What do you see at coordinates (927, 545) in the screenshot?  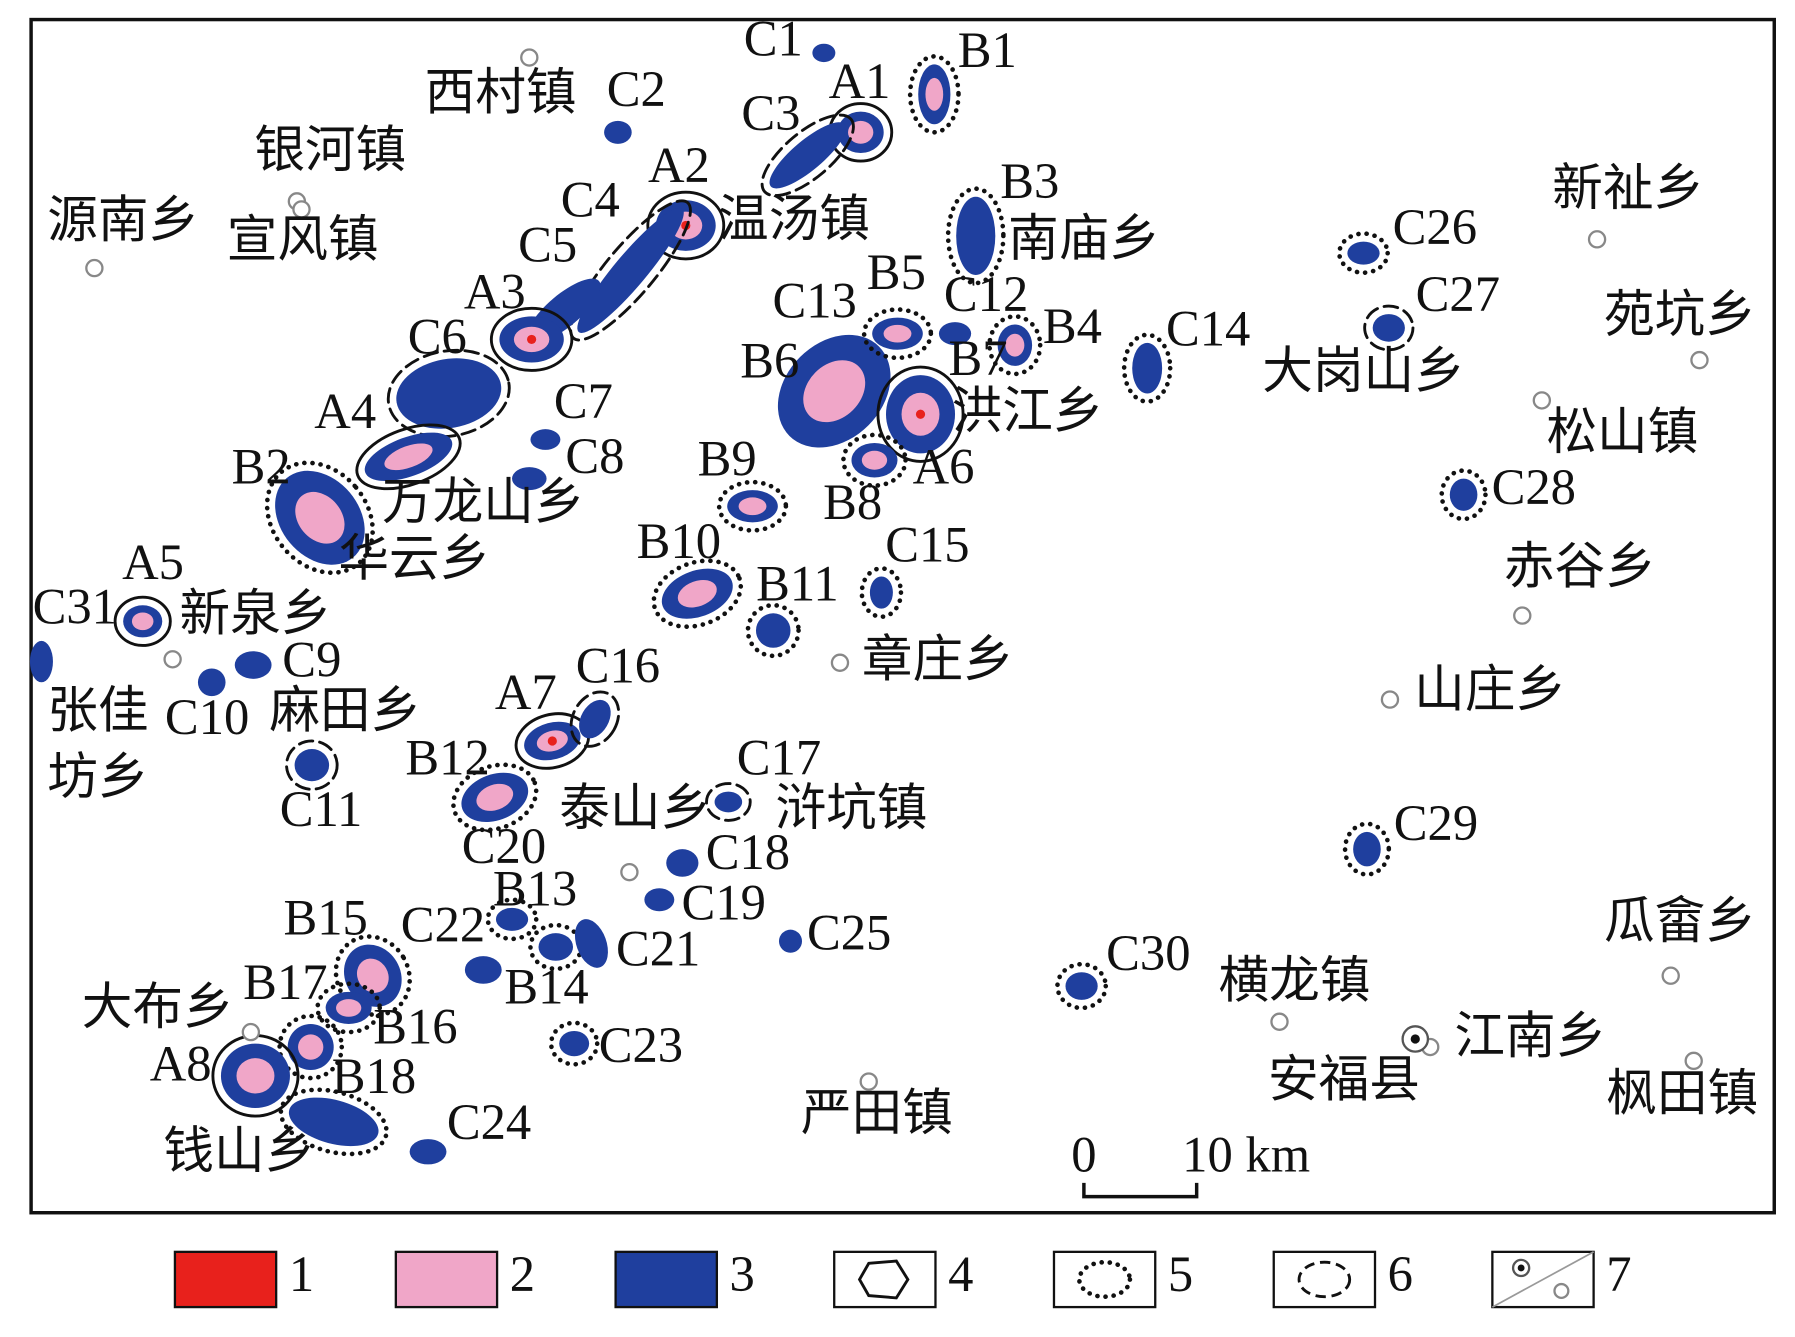 I see `anomaly-label: C15` at bounding box center [927, 545].